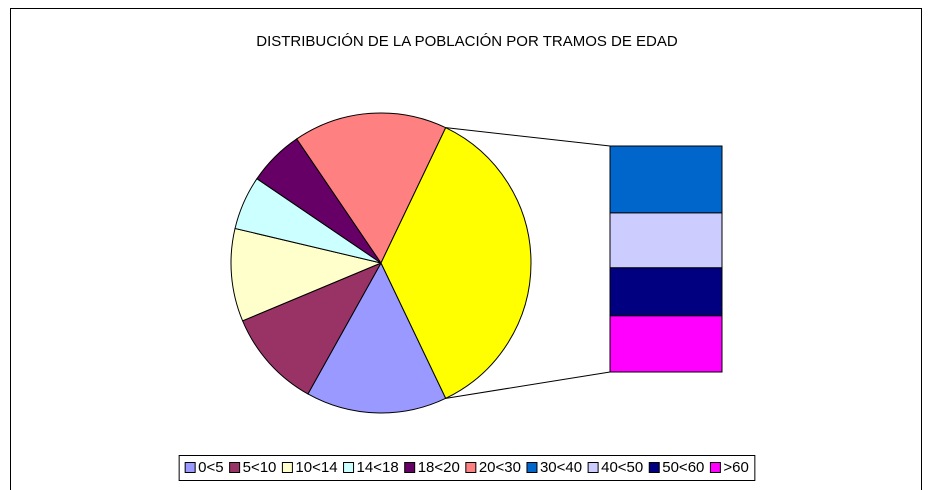 The width and height of the screenshot is (932, 490). What do you see at coordinates (260, 467) in the screenshot?
I see `legend-label: 5<10` at bounding box center [260, 467].